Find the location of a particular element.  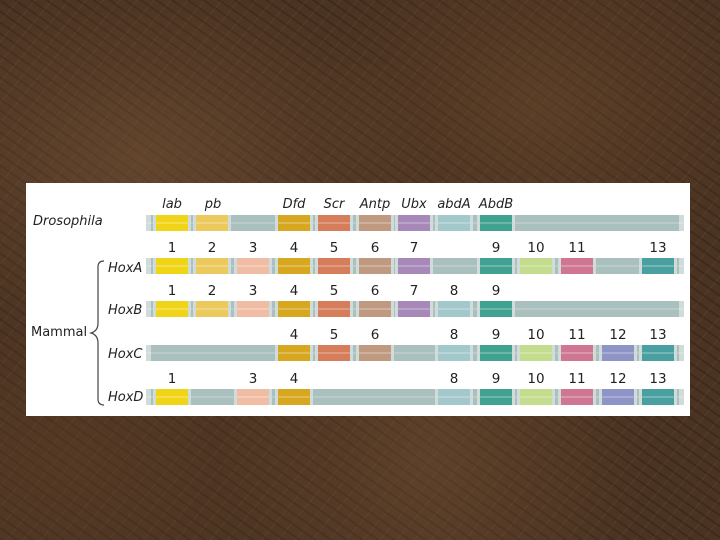

hoxc-gene-number: 9 is located at coordinates (496, 335).